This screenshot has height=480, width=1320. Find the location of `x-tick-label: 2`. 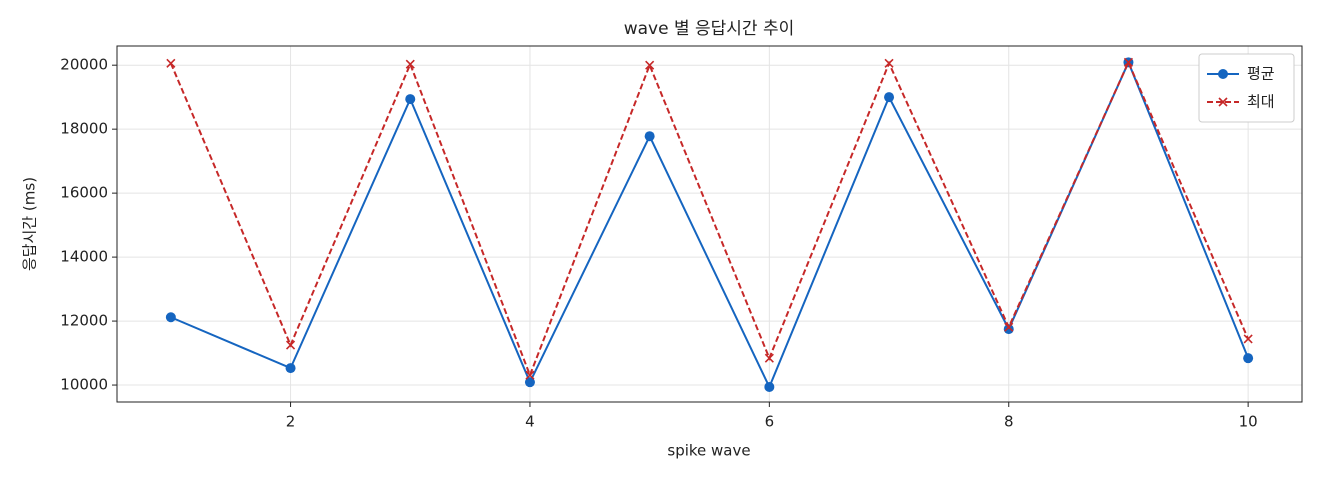

x-tick-label: 2 is located at coordinates (291, 422).